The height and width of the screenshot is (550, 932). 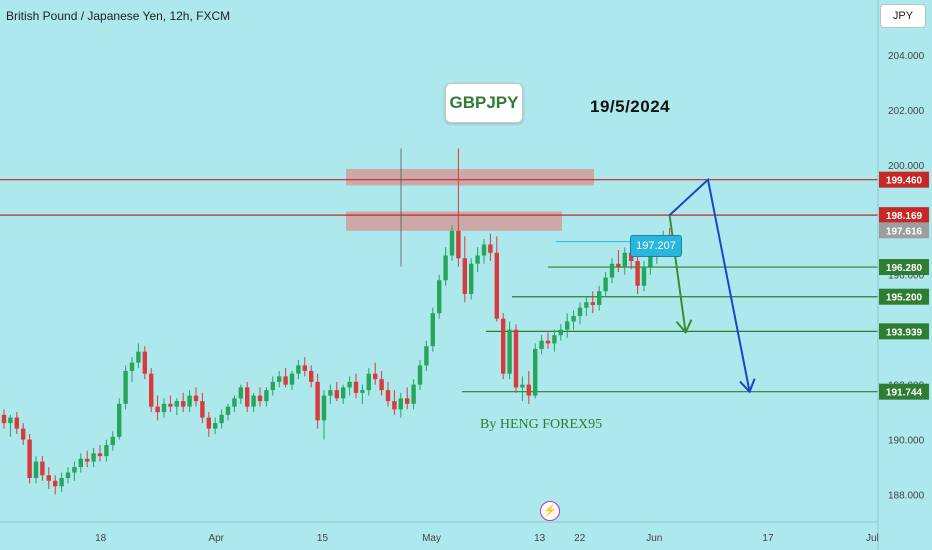 I want to click on price-tick-label: 196.000, so click(x=906, y=276).